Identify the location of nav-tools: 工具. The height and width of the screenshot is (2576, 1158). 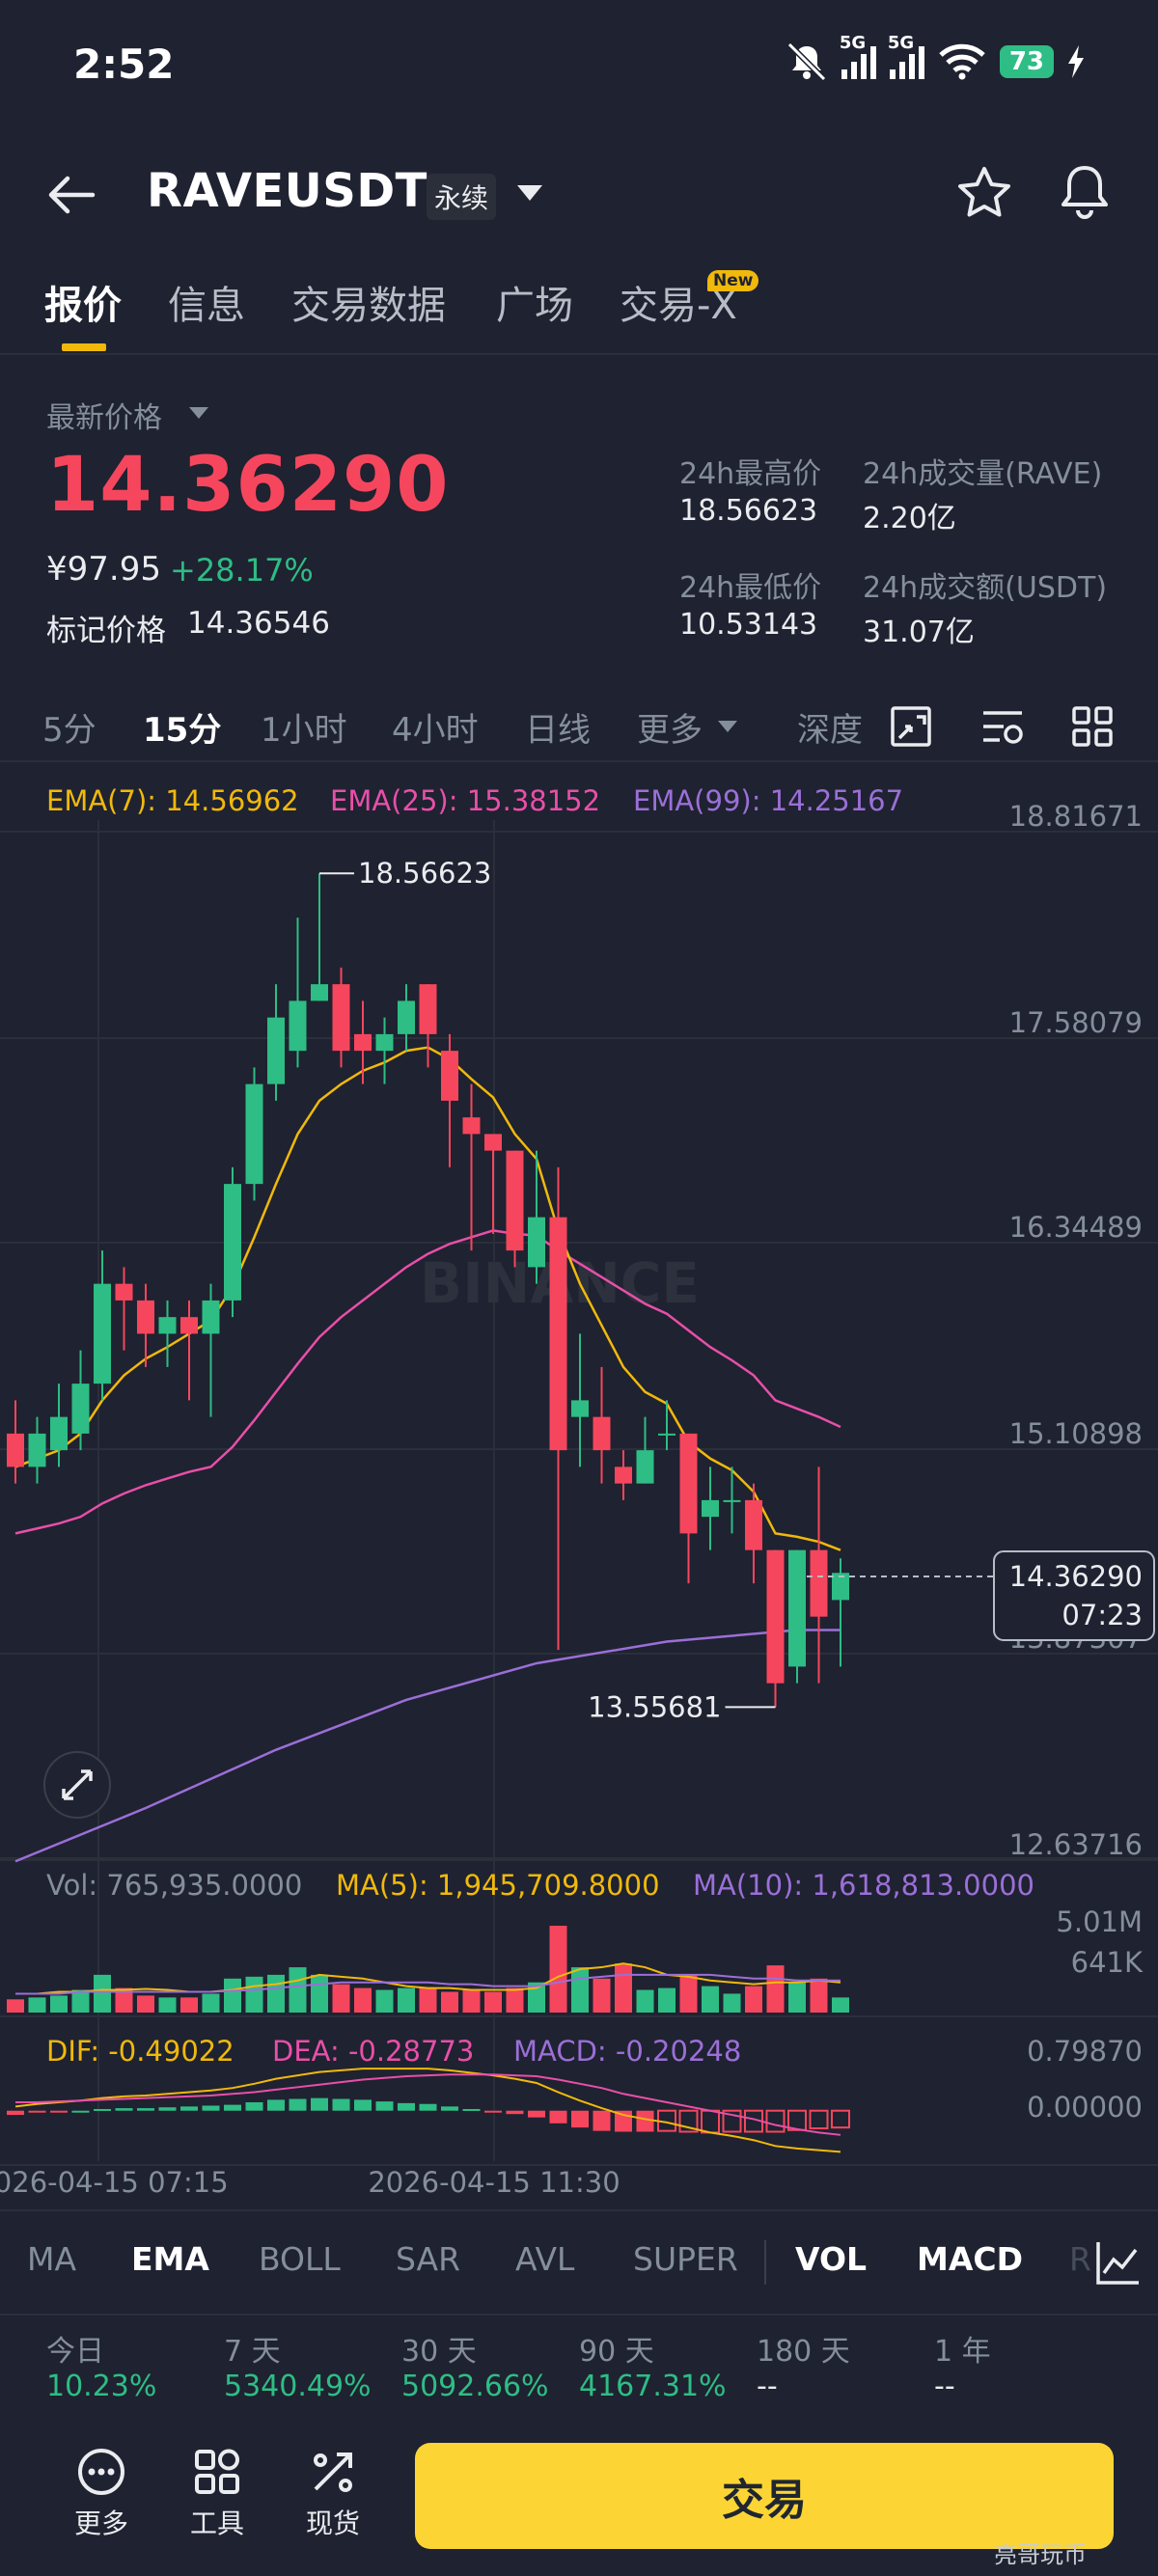
(217, 2494).